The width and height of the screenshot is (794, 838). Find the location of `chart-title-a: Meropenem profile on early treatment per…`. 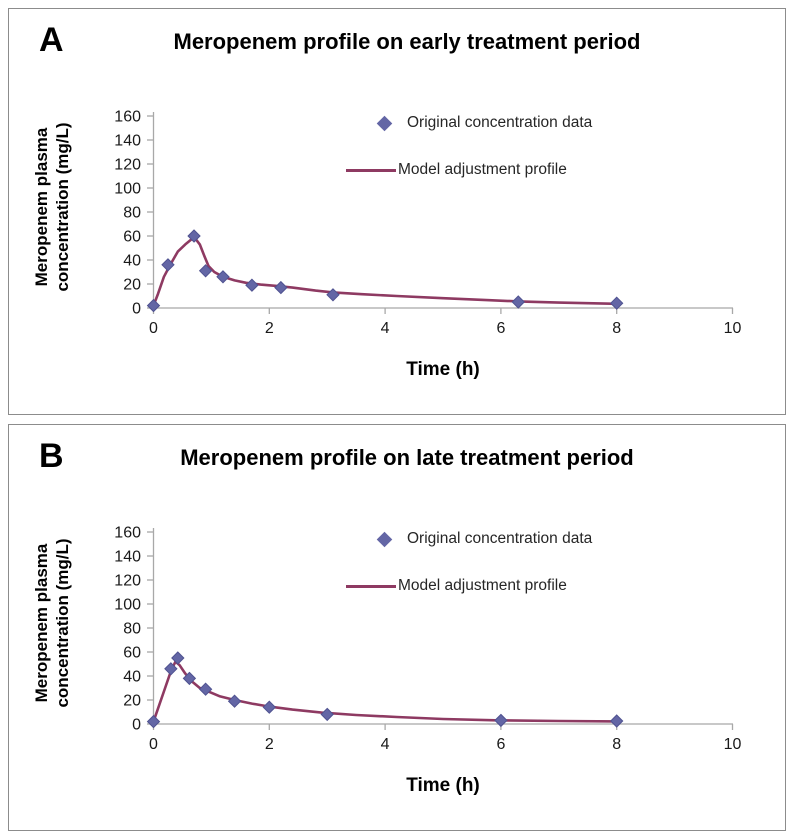

chart-title-a: Meropenem profile on early treatment per… is located at coordinates (407, 41).